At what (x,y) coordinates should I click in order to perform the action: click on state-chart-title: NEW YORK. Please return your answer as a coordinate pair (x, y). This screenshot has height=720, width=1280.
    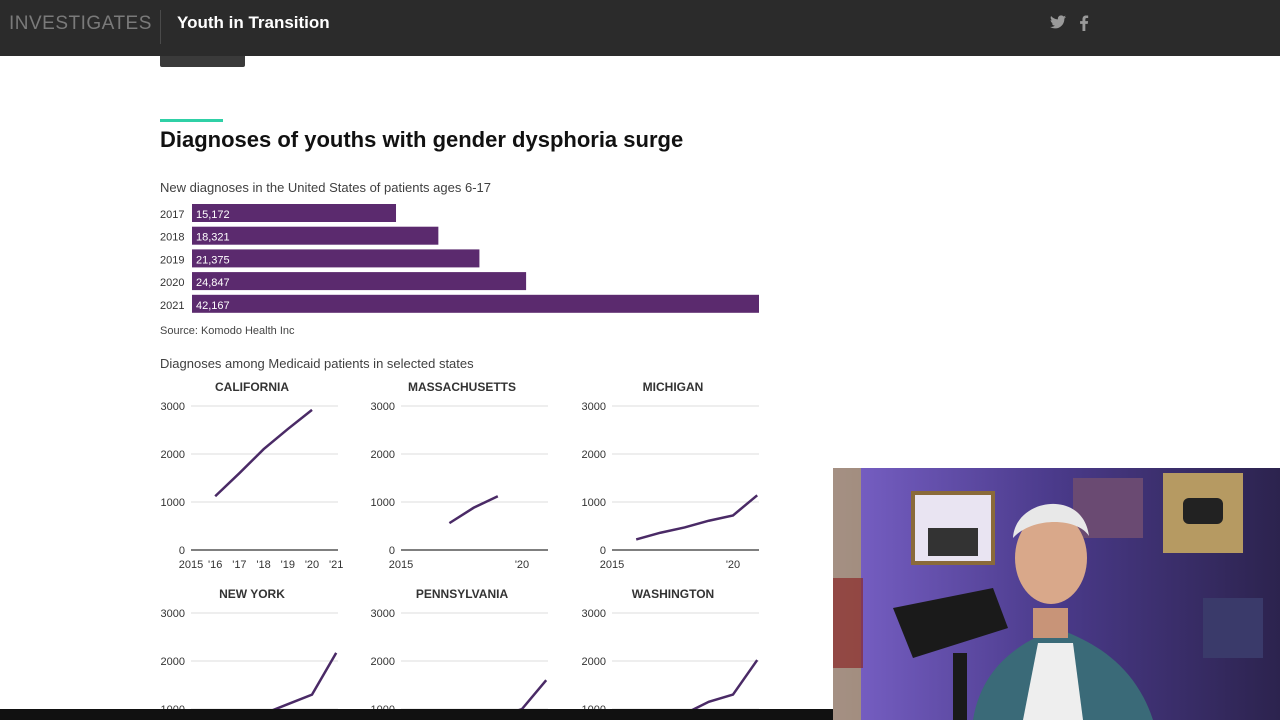
    Looking at the image, I should click on (252, 594).